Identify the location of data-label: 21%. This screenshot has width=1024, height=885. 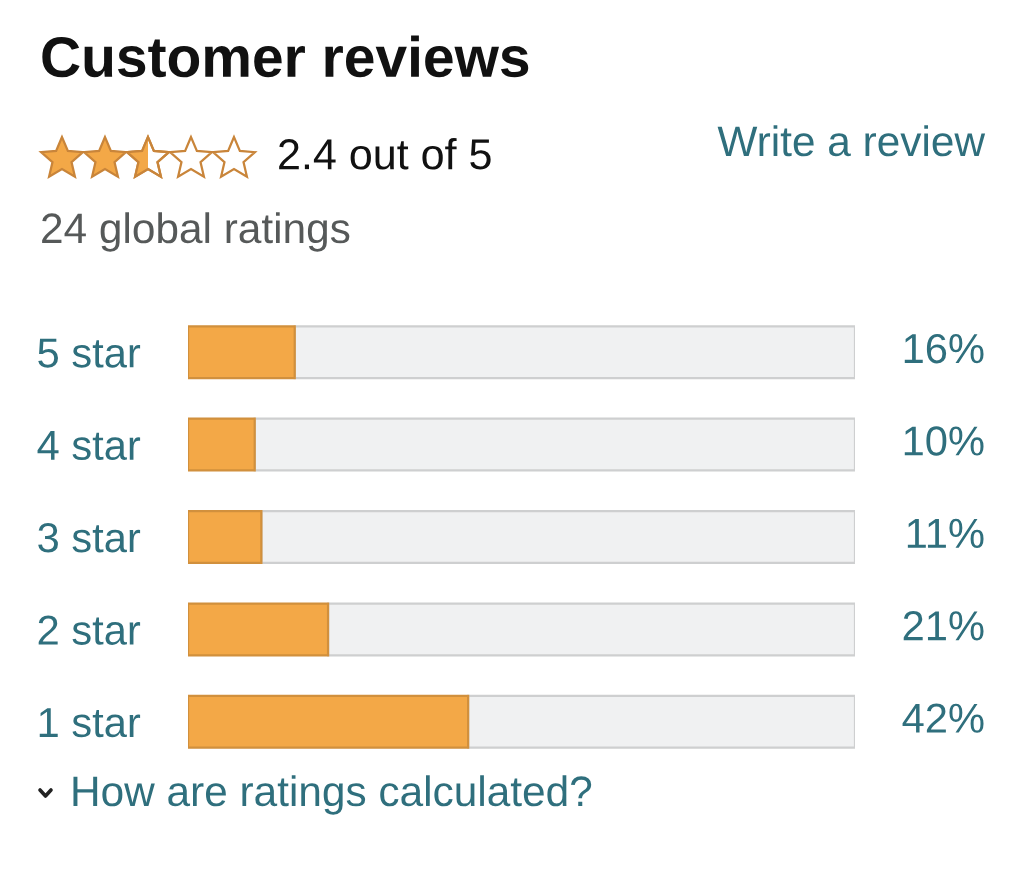
(943, 626).